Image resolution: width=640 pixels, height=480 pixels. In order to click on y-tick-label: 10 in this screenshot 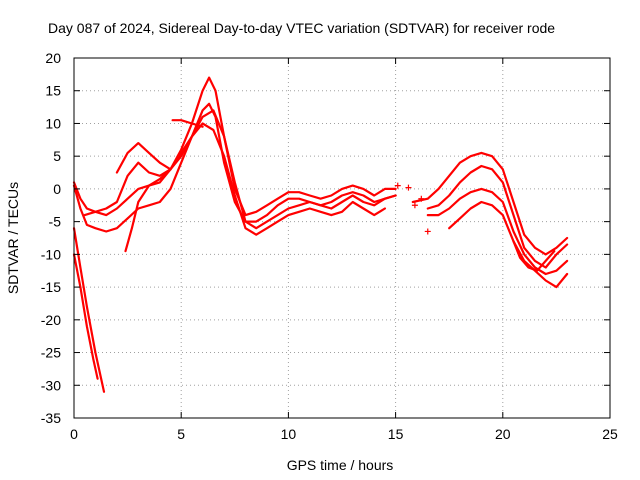, I will do `click(53, 123)`.